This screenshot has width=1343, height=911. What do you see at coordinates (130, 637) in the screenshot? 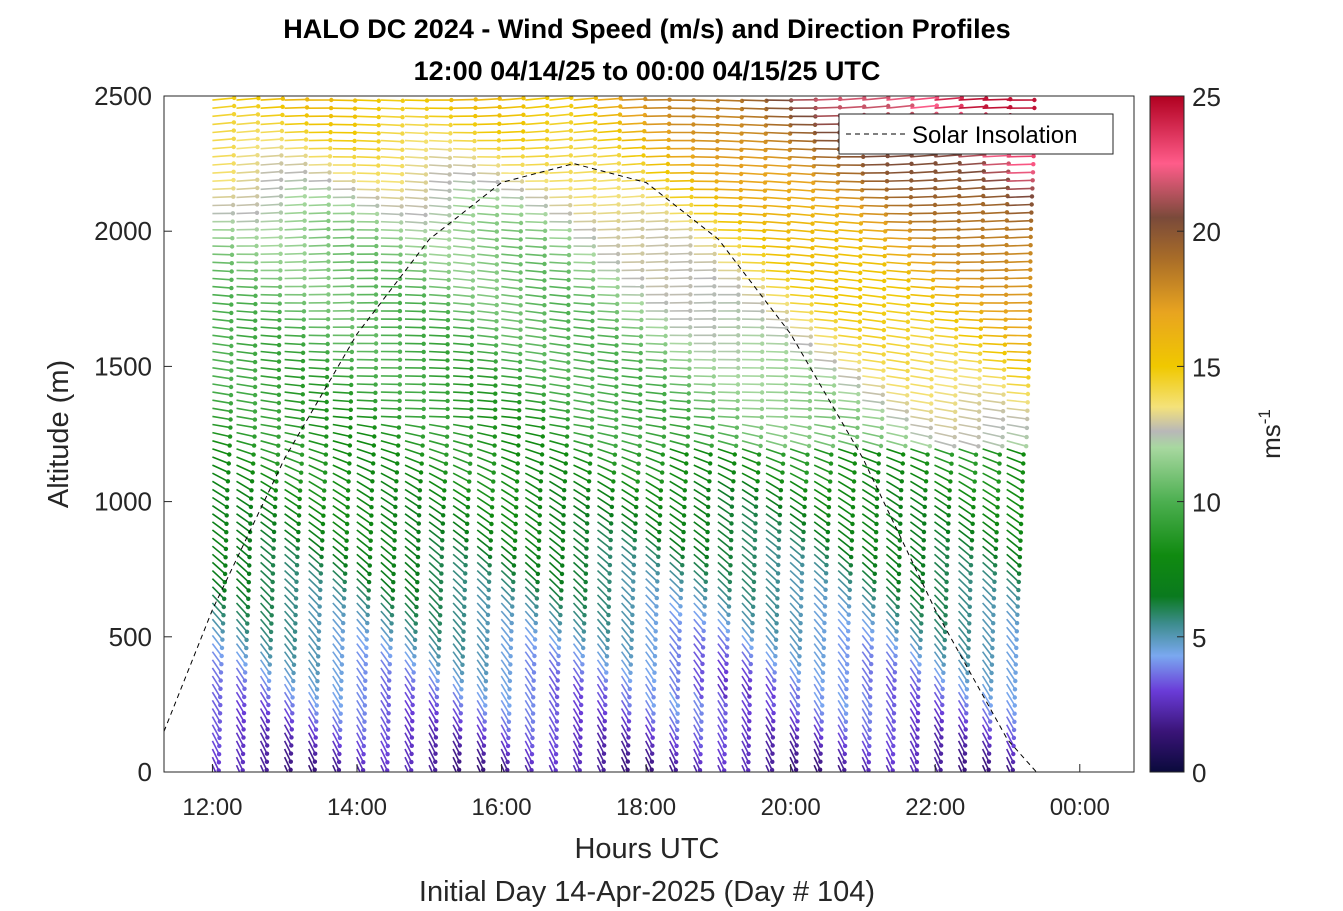
I see `y-tick-label: 500` at bounding box center [130, 637].